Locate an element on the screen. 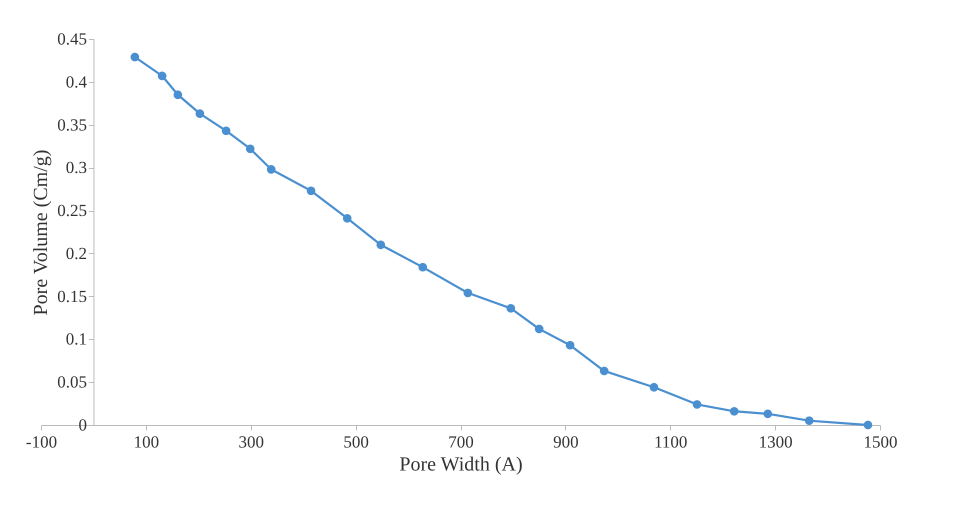  y-tick-label: 0.1 is located at coordinates (76, 339).